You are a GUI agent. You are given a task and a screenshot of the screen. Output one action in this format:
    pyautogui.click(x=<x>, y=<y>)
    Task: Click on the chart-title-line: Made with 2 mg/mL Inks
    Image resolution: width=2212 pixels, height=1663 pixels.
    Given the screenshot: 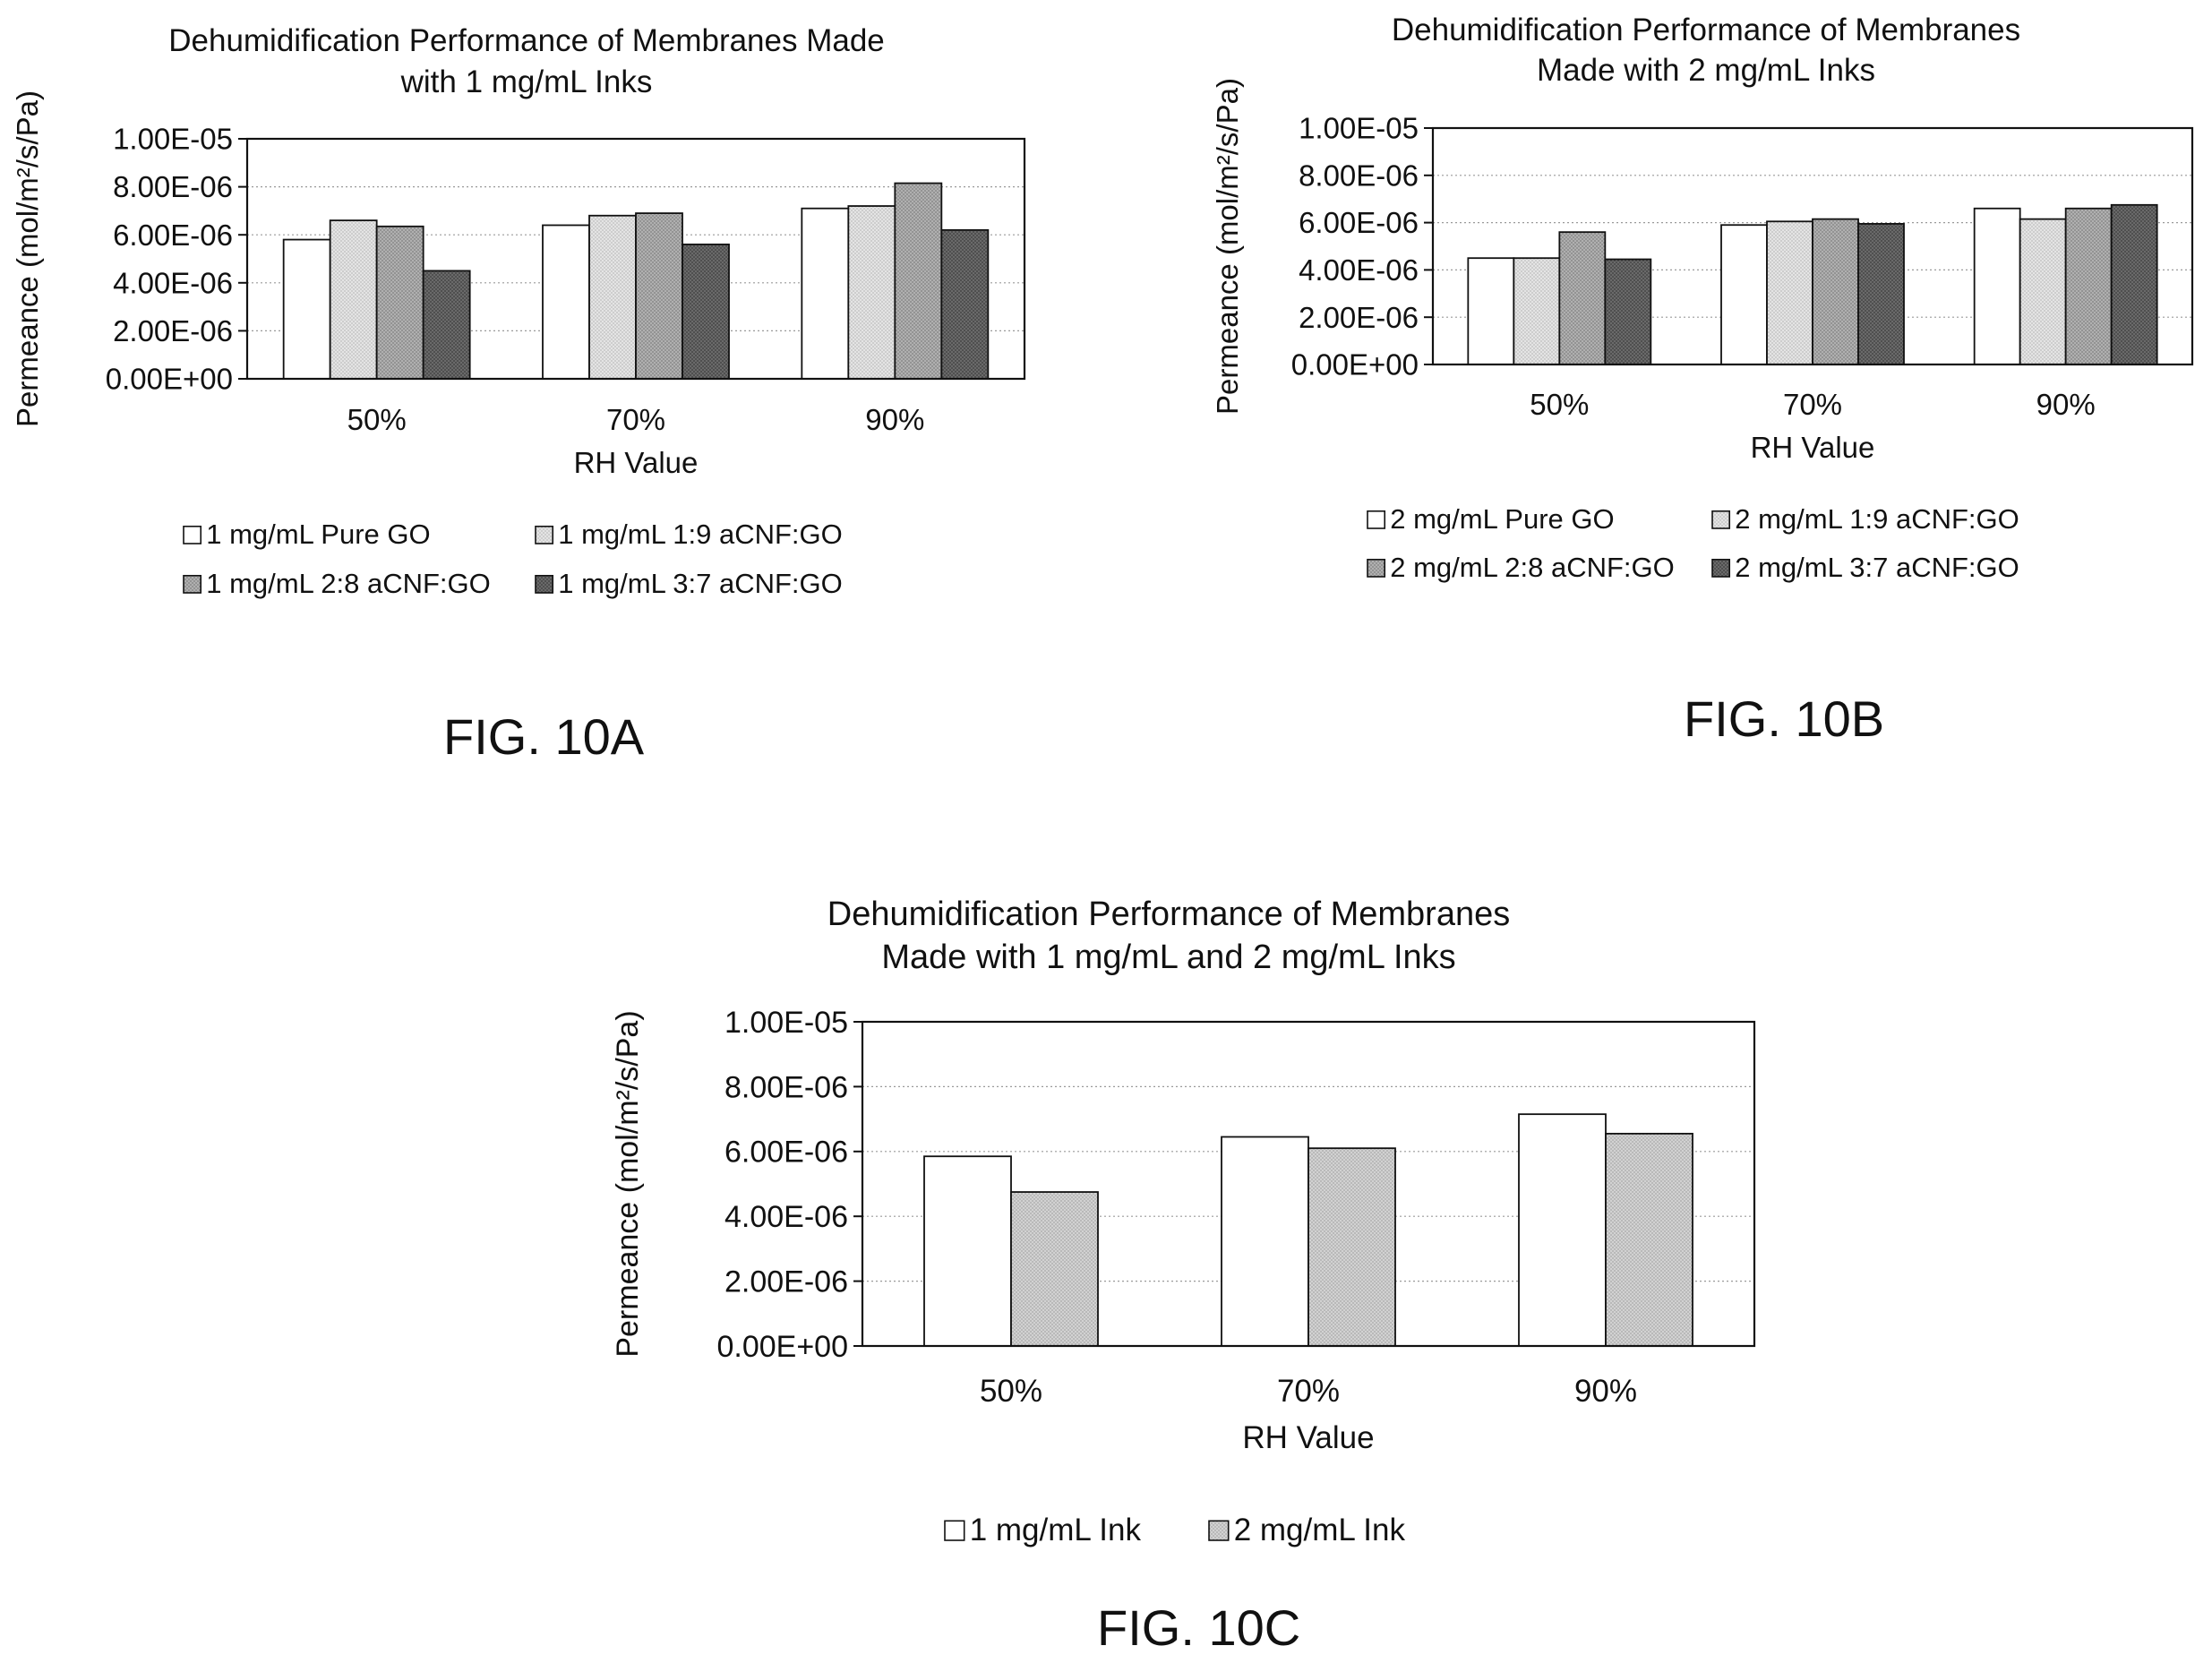 What is the action you would take?
    pyautogui.click(x=1706, y=71)
    